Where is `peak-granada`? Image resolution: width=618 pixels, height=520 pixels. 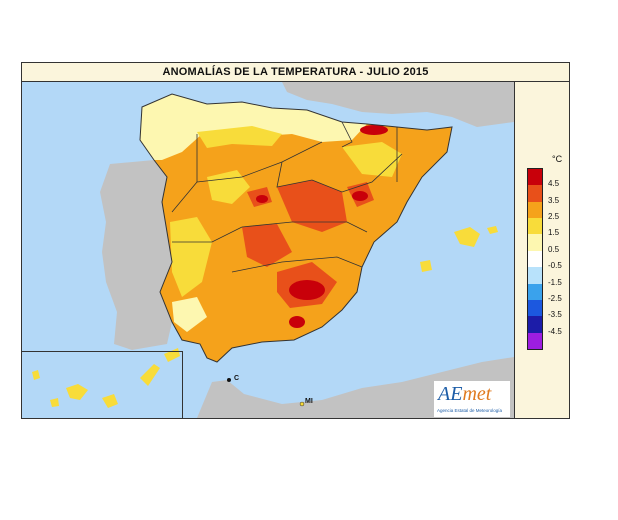
peak-granada is located at coordinates (307, 290).